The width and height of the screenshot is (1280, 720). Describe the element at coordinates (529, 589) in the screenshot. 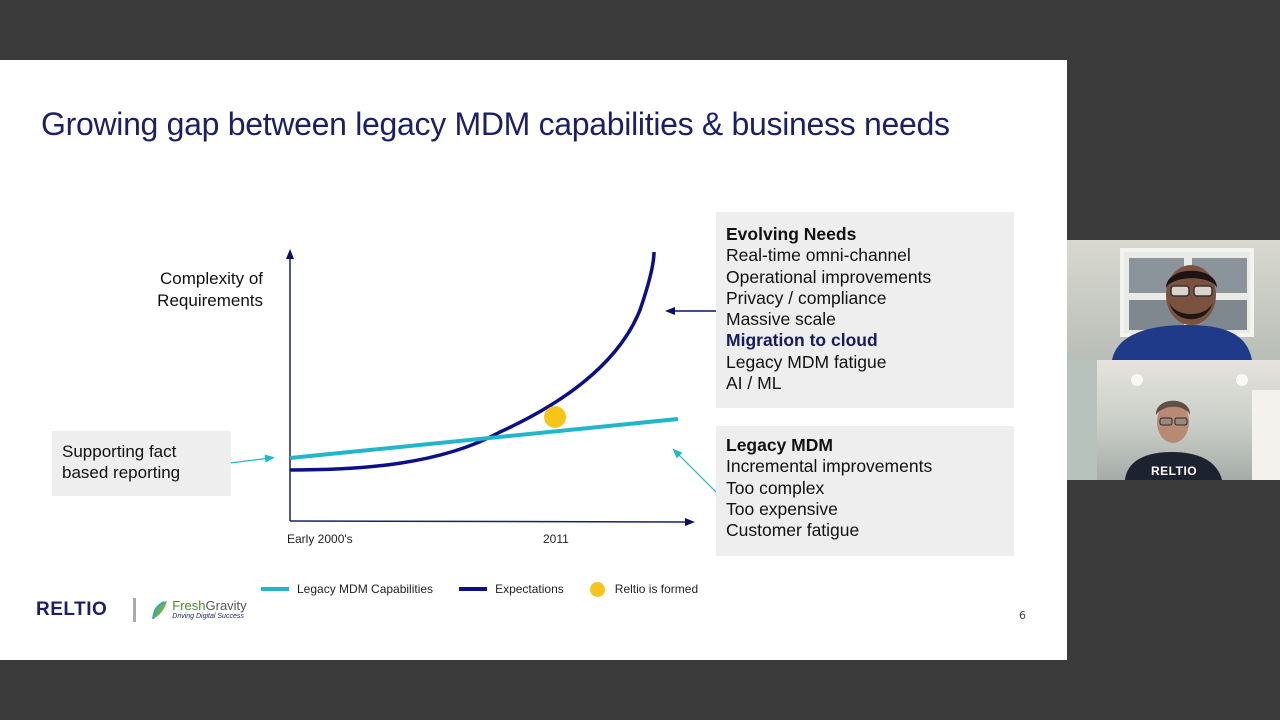

I see `legend-label: Expectations` at that location.